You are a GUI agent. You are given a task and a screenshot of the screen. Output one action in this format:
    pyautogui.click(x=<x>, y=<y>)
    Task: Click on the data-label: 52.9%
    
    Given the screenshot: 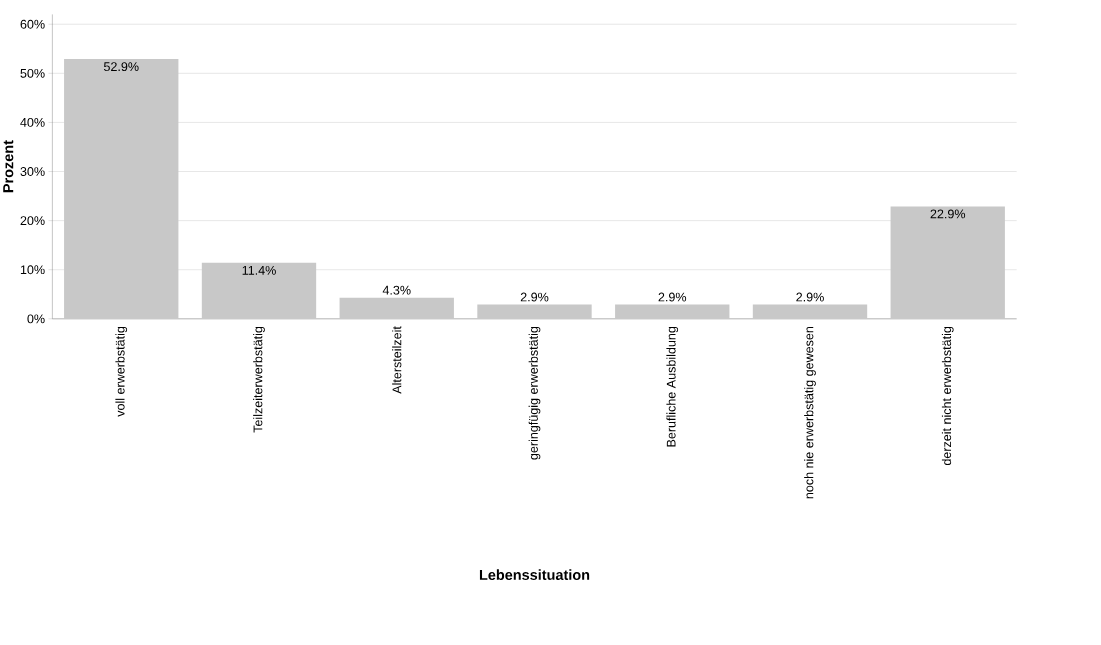 What is the action you would take?
    pyautogui.click(x=121, y=66)
    